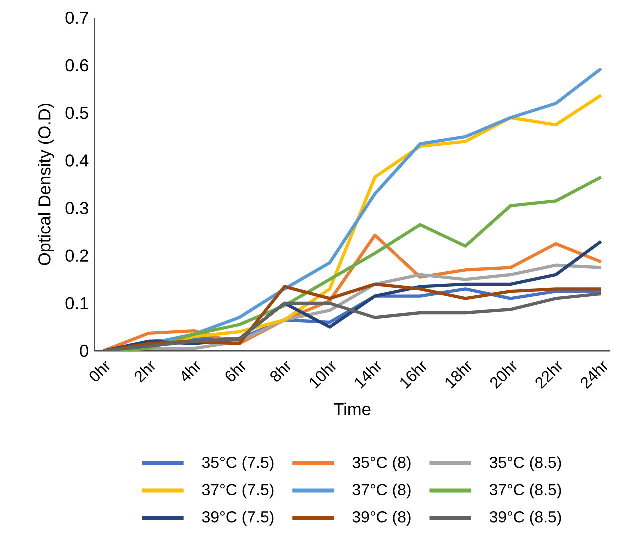 The width and height of the screenshot is (617, 552). What do you see at coordinates (77, 256) in the screenshot?
I see `y-tick-label: 0.2` at bounding box center [77, 256].